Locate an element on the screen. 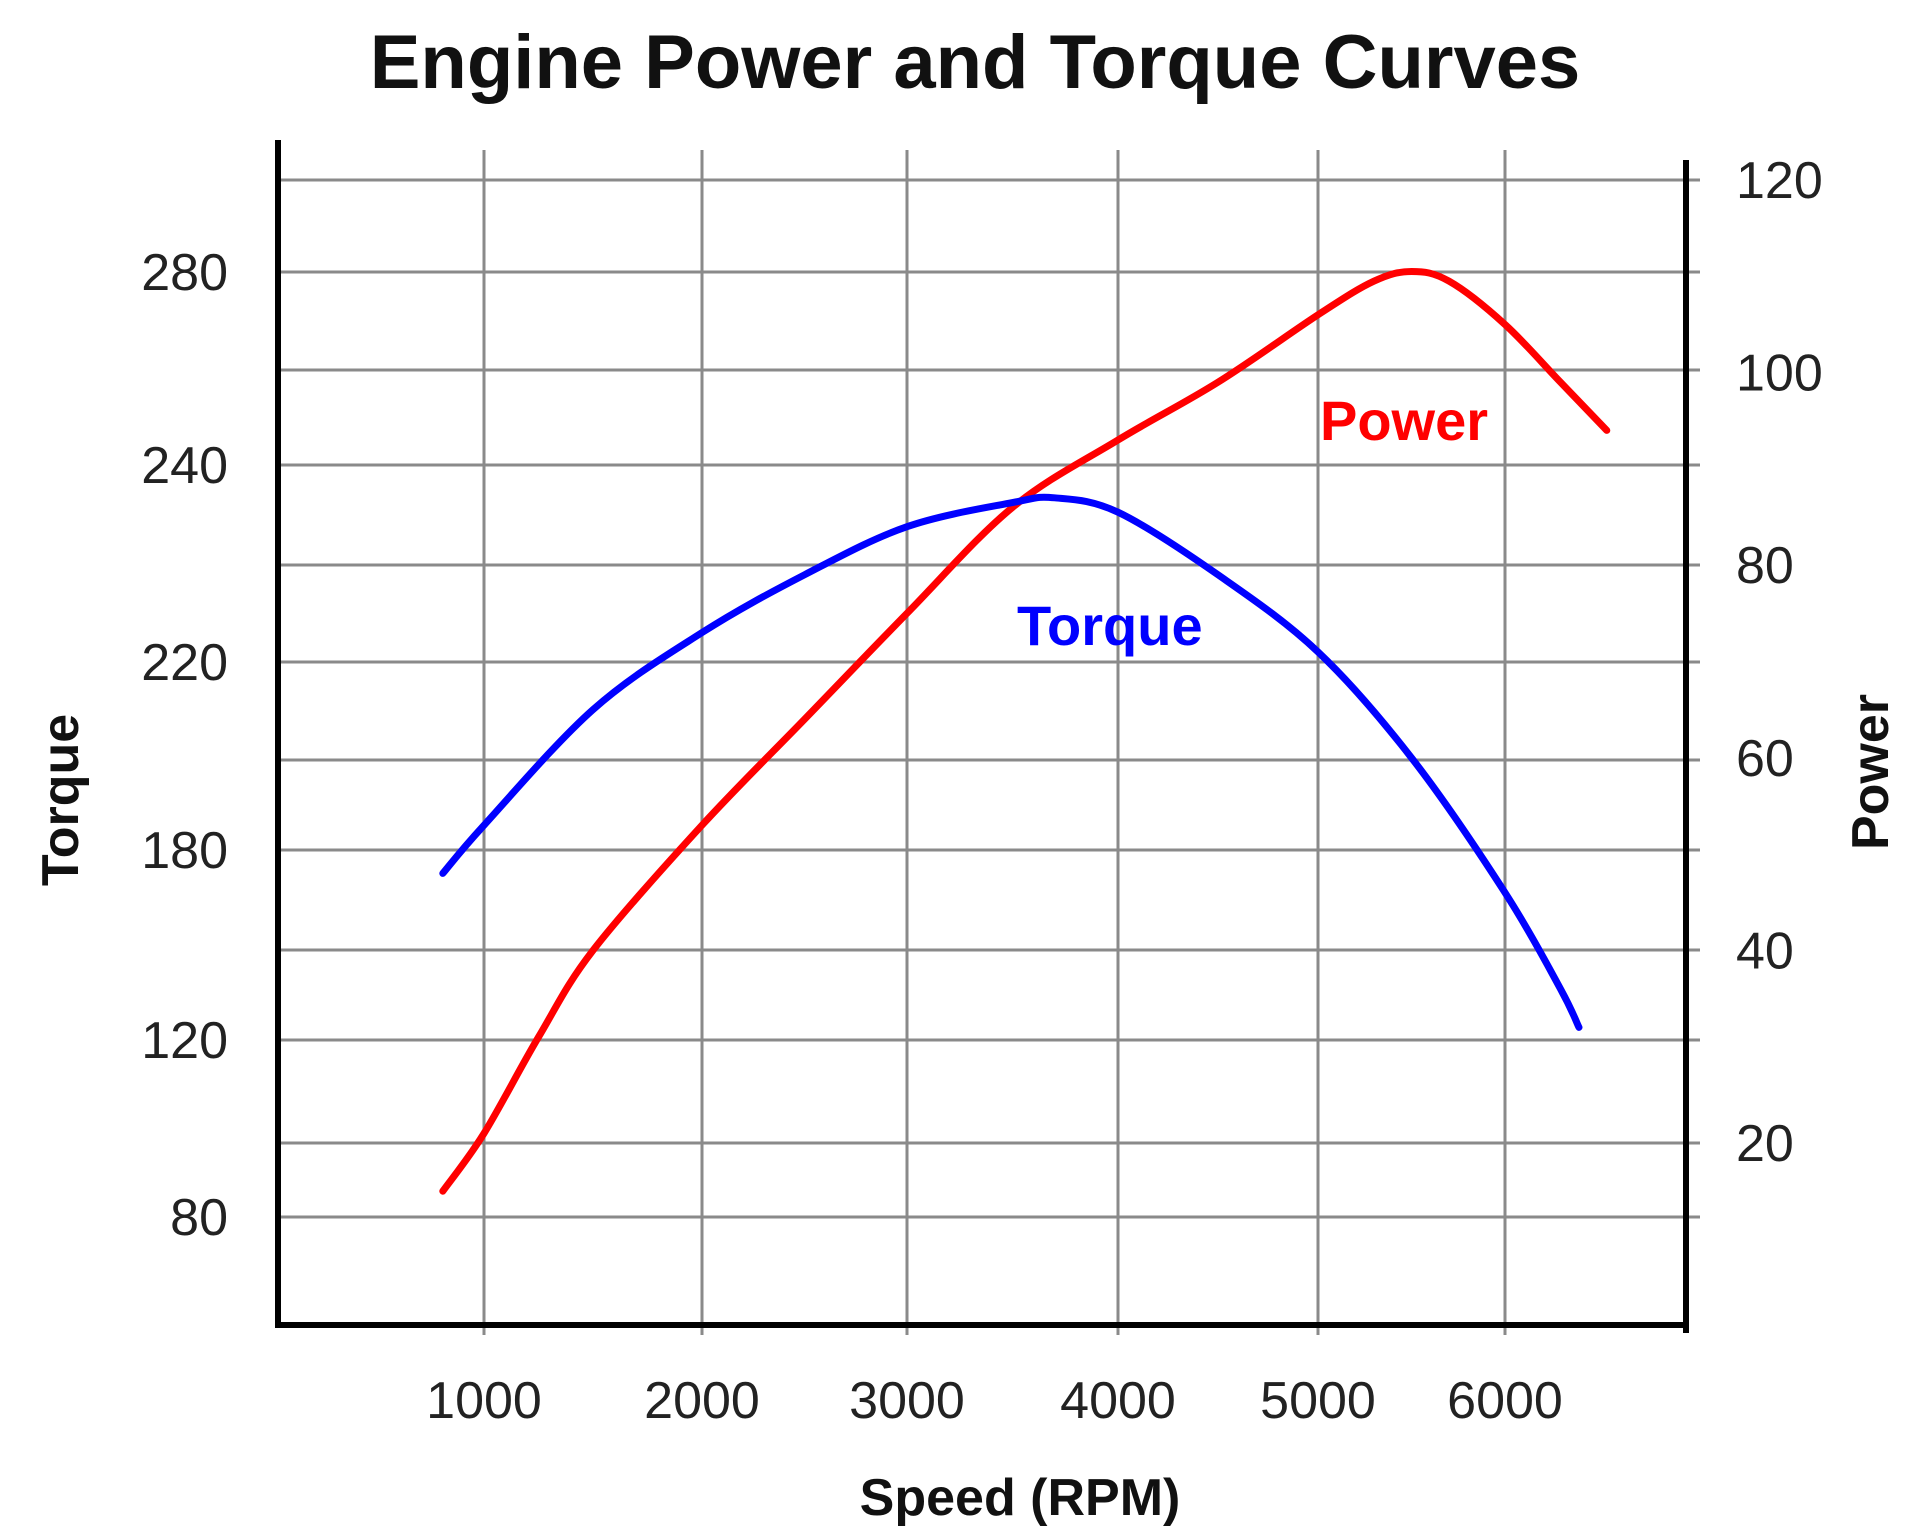 The image size is (1920, 1536). right-tick-label: 60 is located at coordinates (1765, 759).